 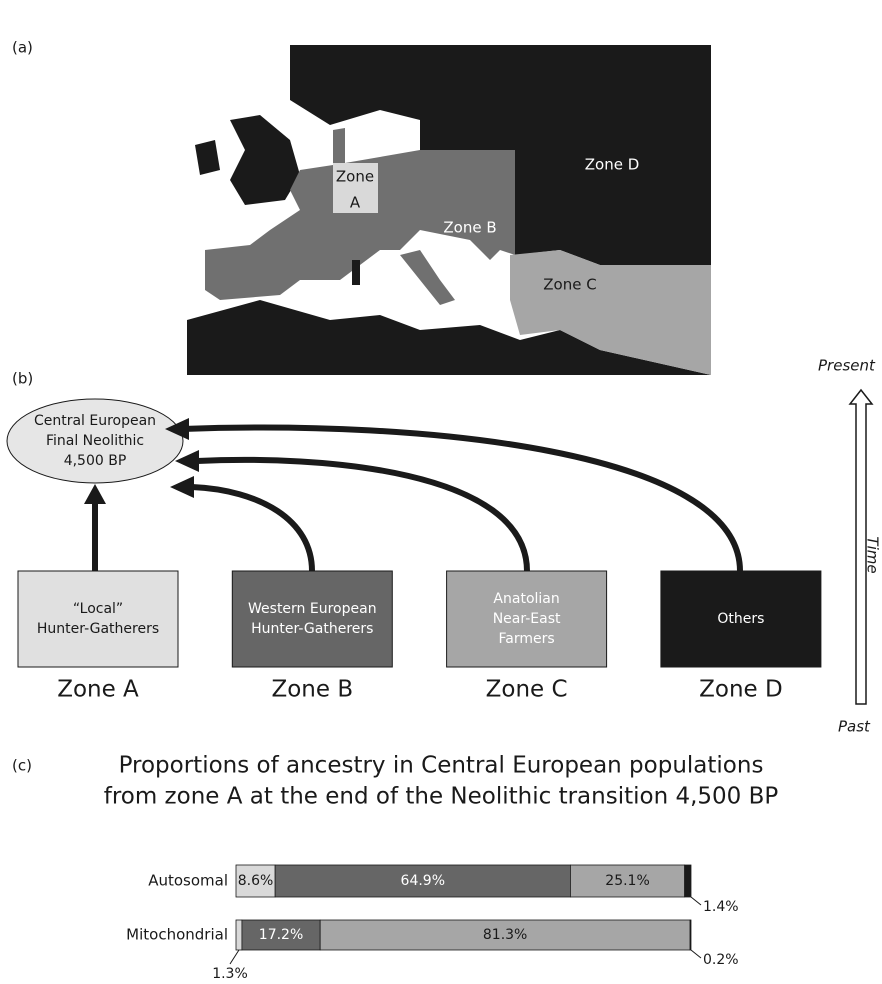 I want to click on value-label: 64.9%, so click(x=423, y=881).